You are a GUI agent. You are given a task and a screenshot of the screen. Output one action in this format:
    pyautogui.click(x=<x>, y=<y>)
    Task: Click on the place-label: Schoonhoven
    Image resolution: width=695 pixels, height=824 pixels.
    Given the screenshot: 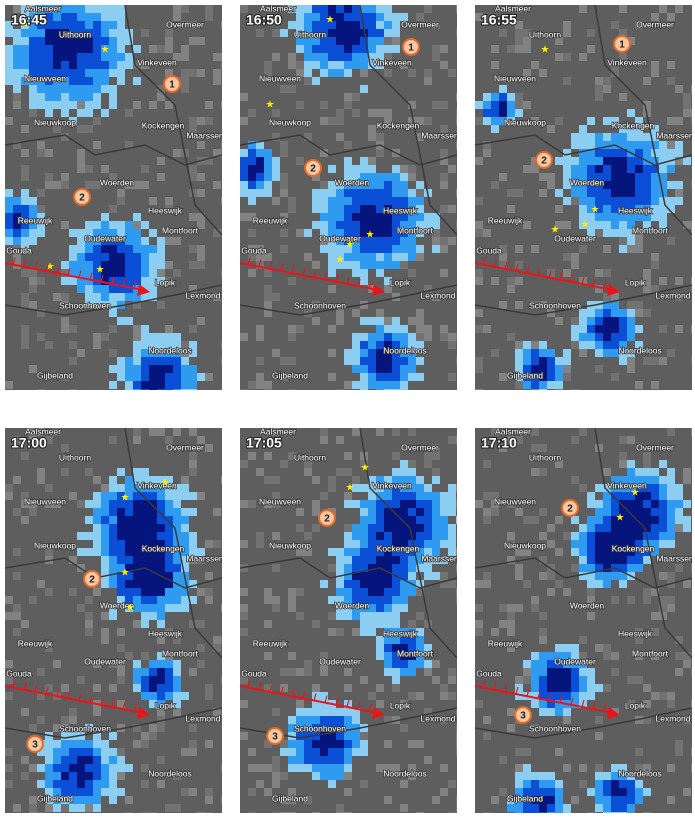 What is the action you would take?
    pyautogui.click(x=320, y=305)
    